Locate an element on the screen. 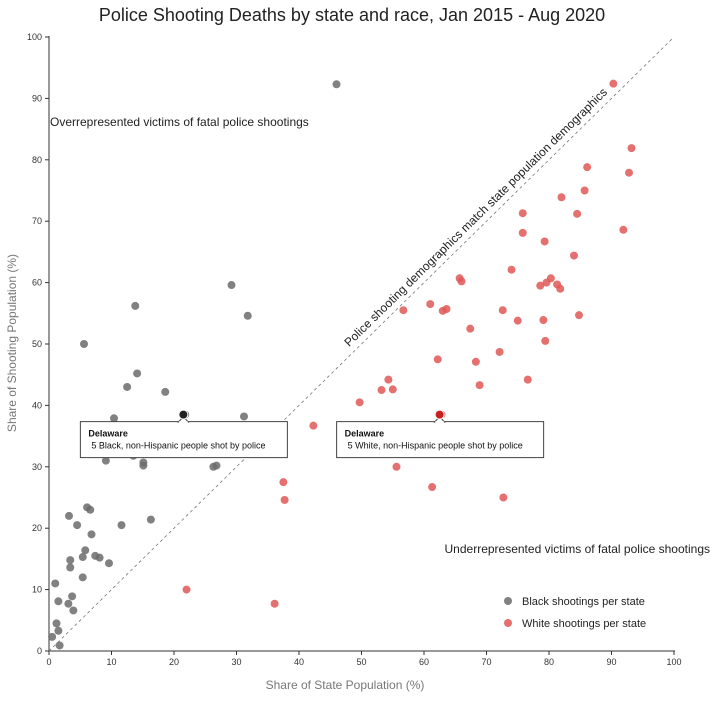  x-tick-label: 30 is located at coordinates (236, 662).